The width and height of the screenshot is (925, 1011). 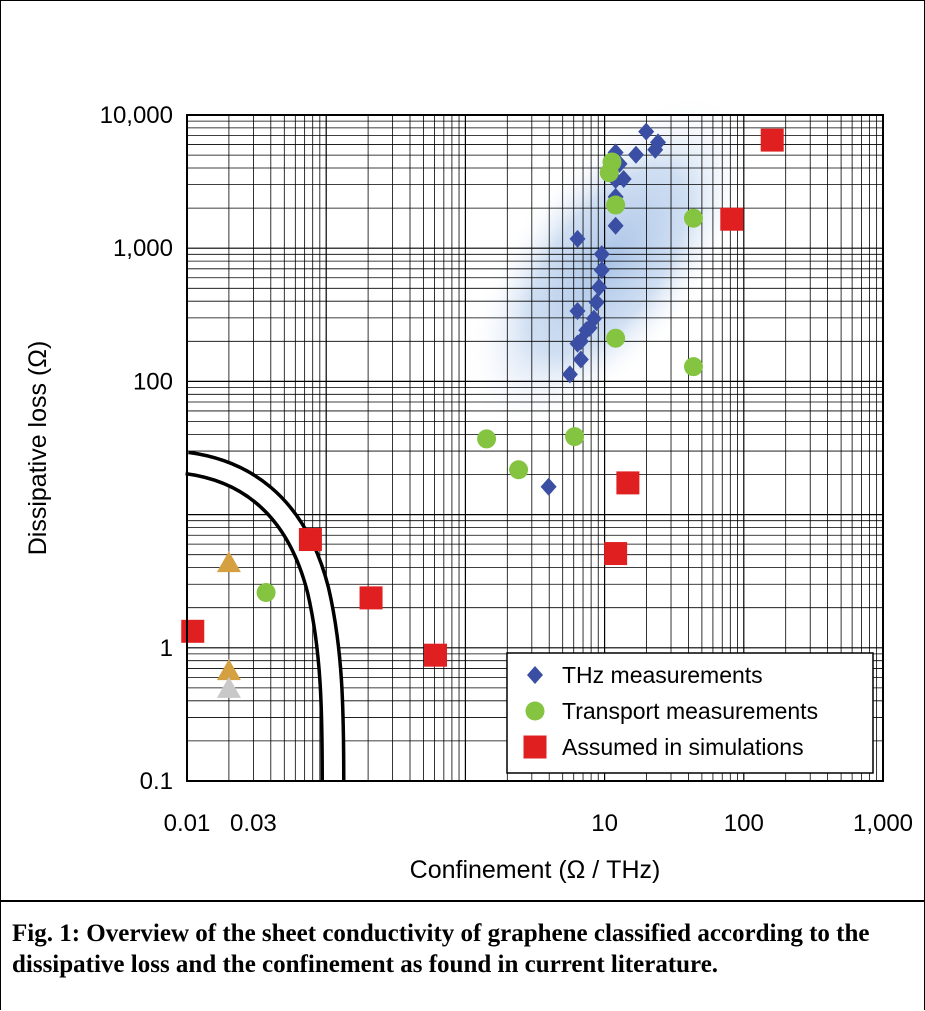 What do you see at coordinates (604, 823) in the screenshot?
I see `x-tick-label: 10` at bounding box center [604, 823].